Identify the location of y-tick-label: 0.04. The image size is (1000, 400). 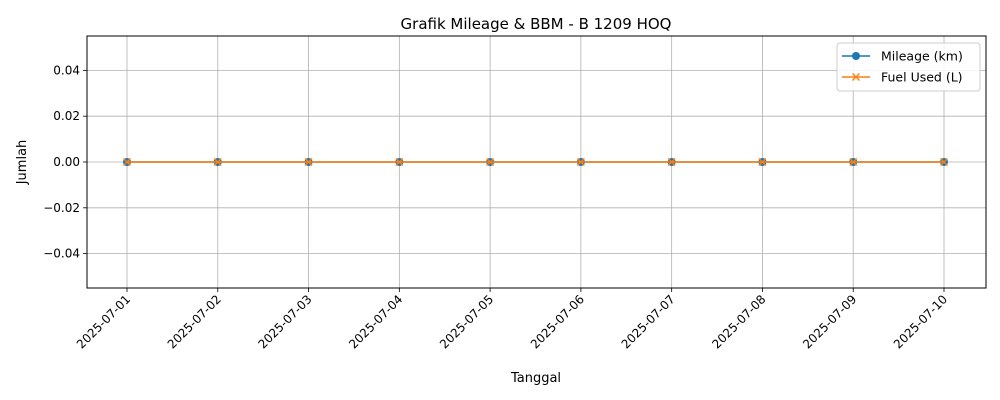
(66, 70).